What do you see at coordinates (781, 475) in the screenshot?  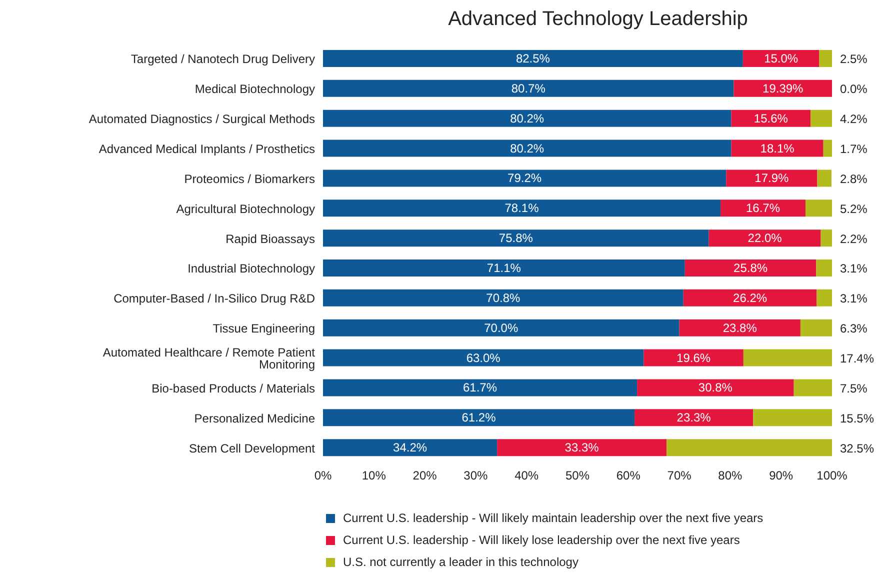 I see `x-tick-label: 90%` at bounding box center [781, 475].